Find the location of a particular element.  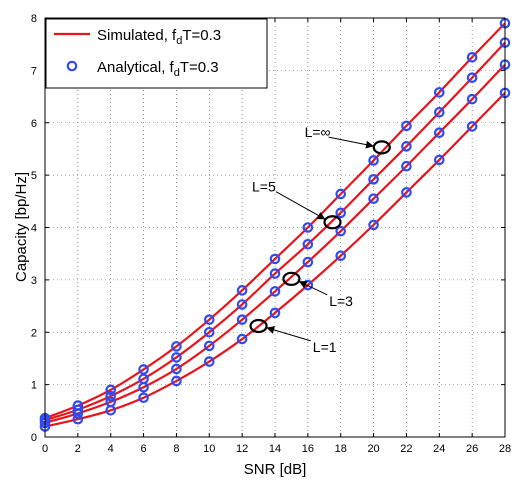

annotations: L=∞ L=5 L=3 L=1 is located at coordinates (320, 239).